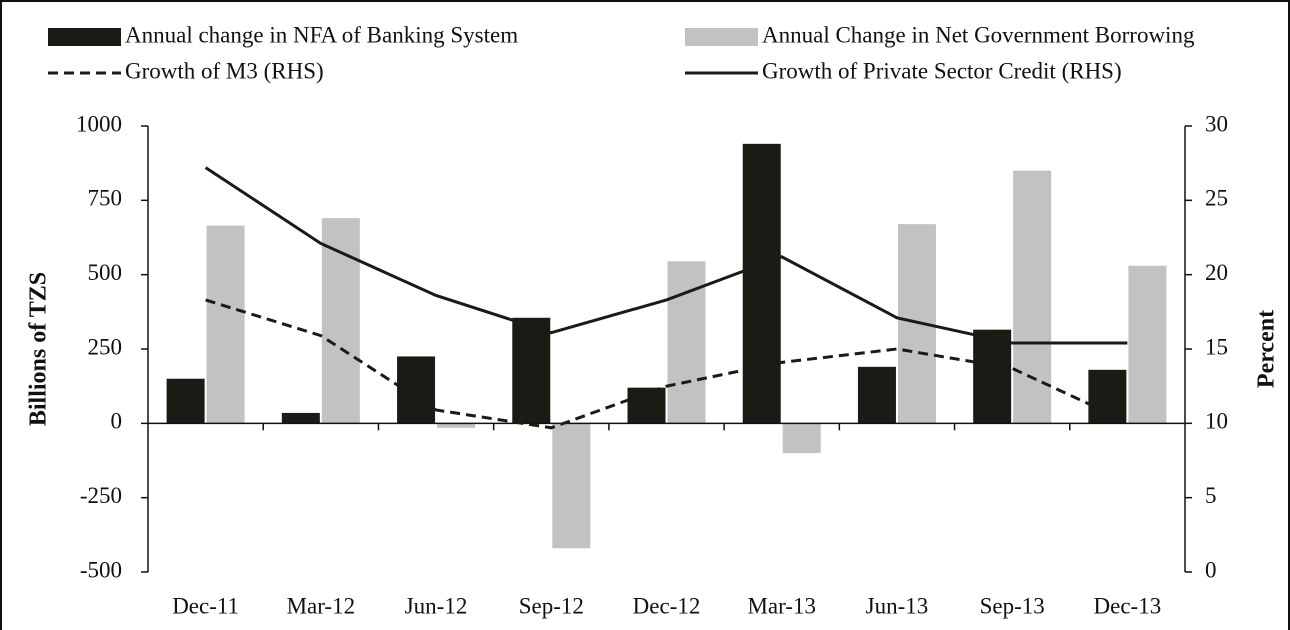 The width and height of the screenshot is (1290, 630). Describe the element at coordinates (1211, 495) in the screenshot. I see `y2-tick-label: 5` at that location.